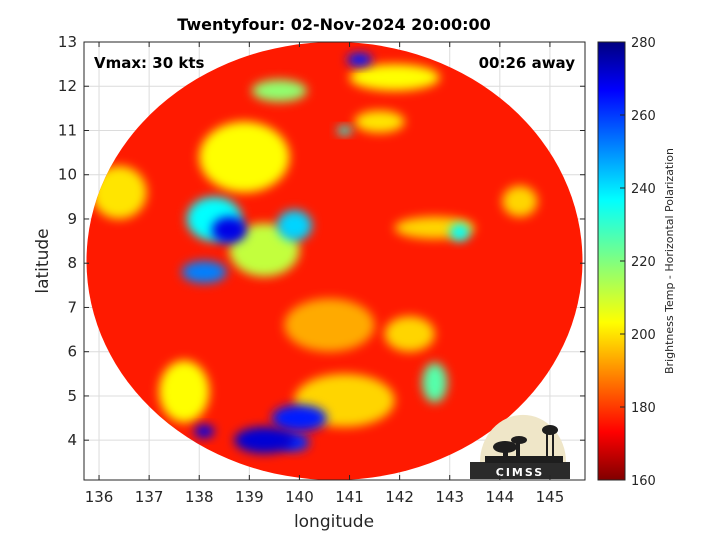  Describe the element at coordinates (299, 497) in the screenshot. I see `x-tick-label: 140` at that location.